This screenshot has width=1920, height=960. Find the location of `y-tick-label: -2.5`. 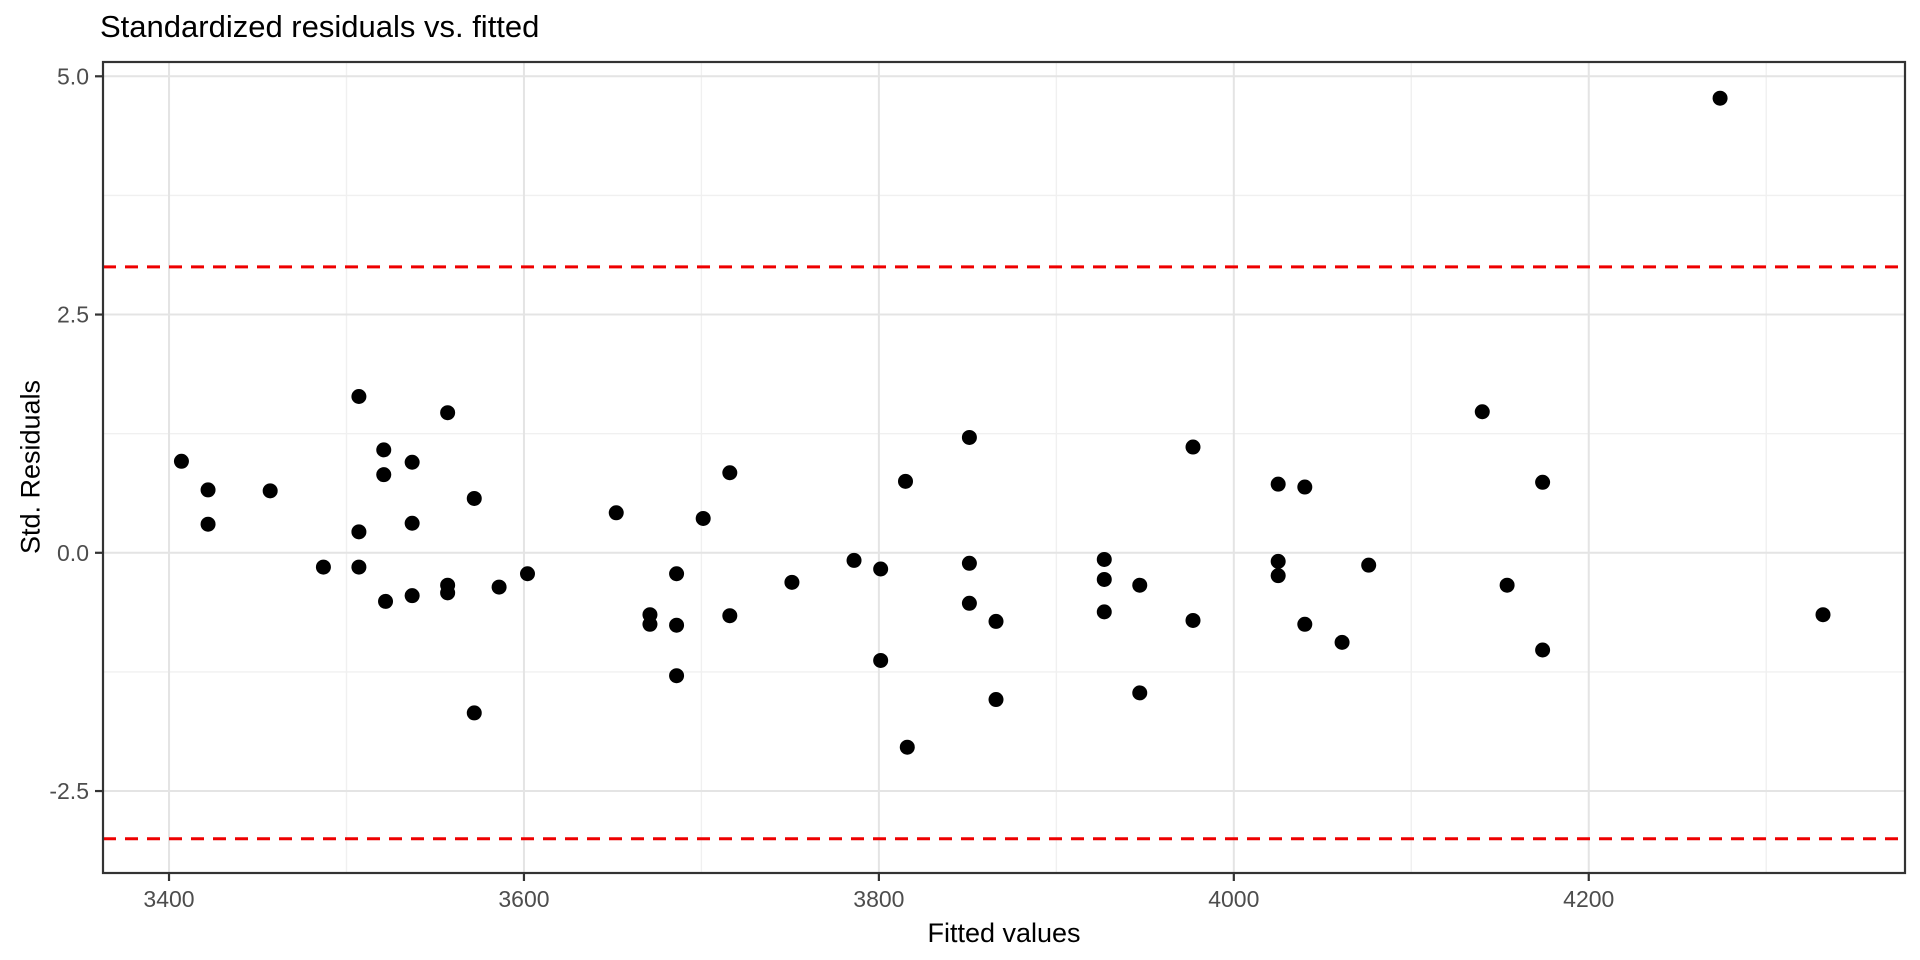

y-tick-label: -2.5 is located at coordinates (69, 791).